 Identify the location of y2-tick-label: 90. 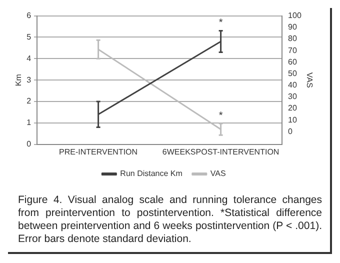
(293, 27).